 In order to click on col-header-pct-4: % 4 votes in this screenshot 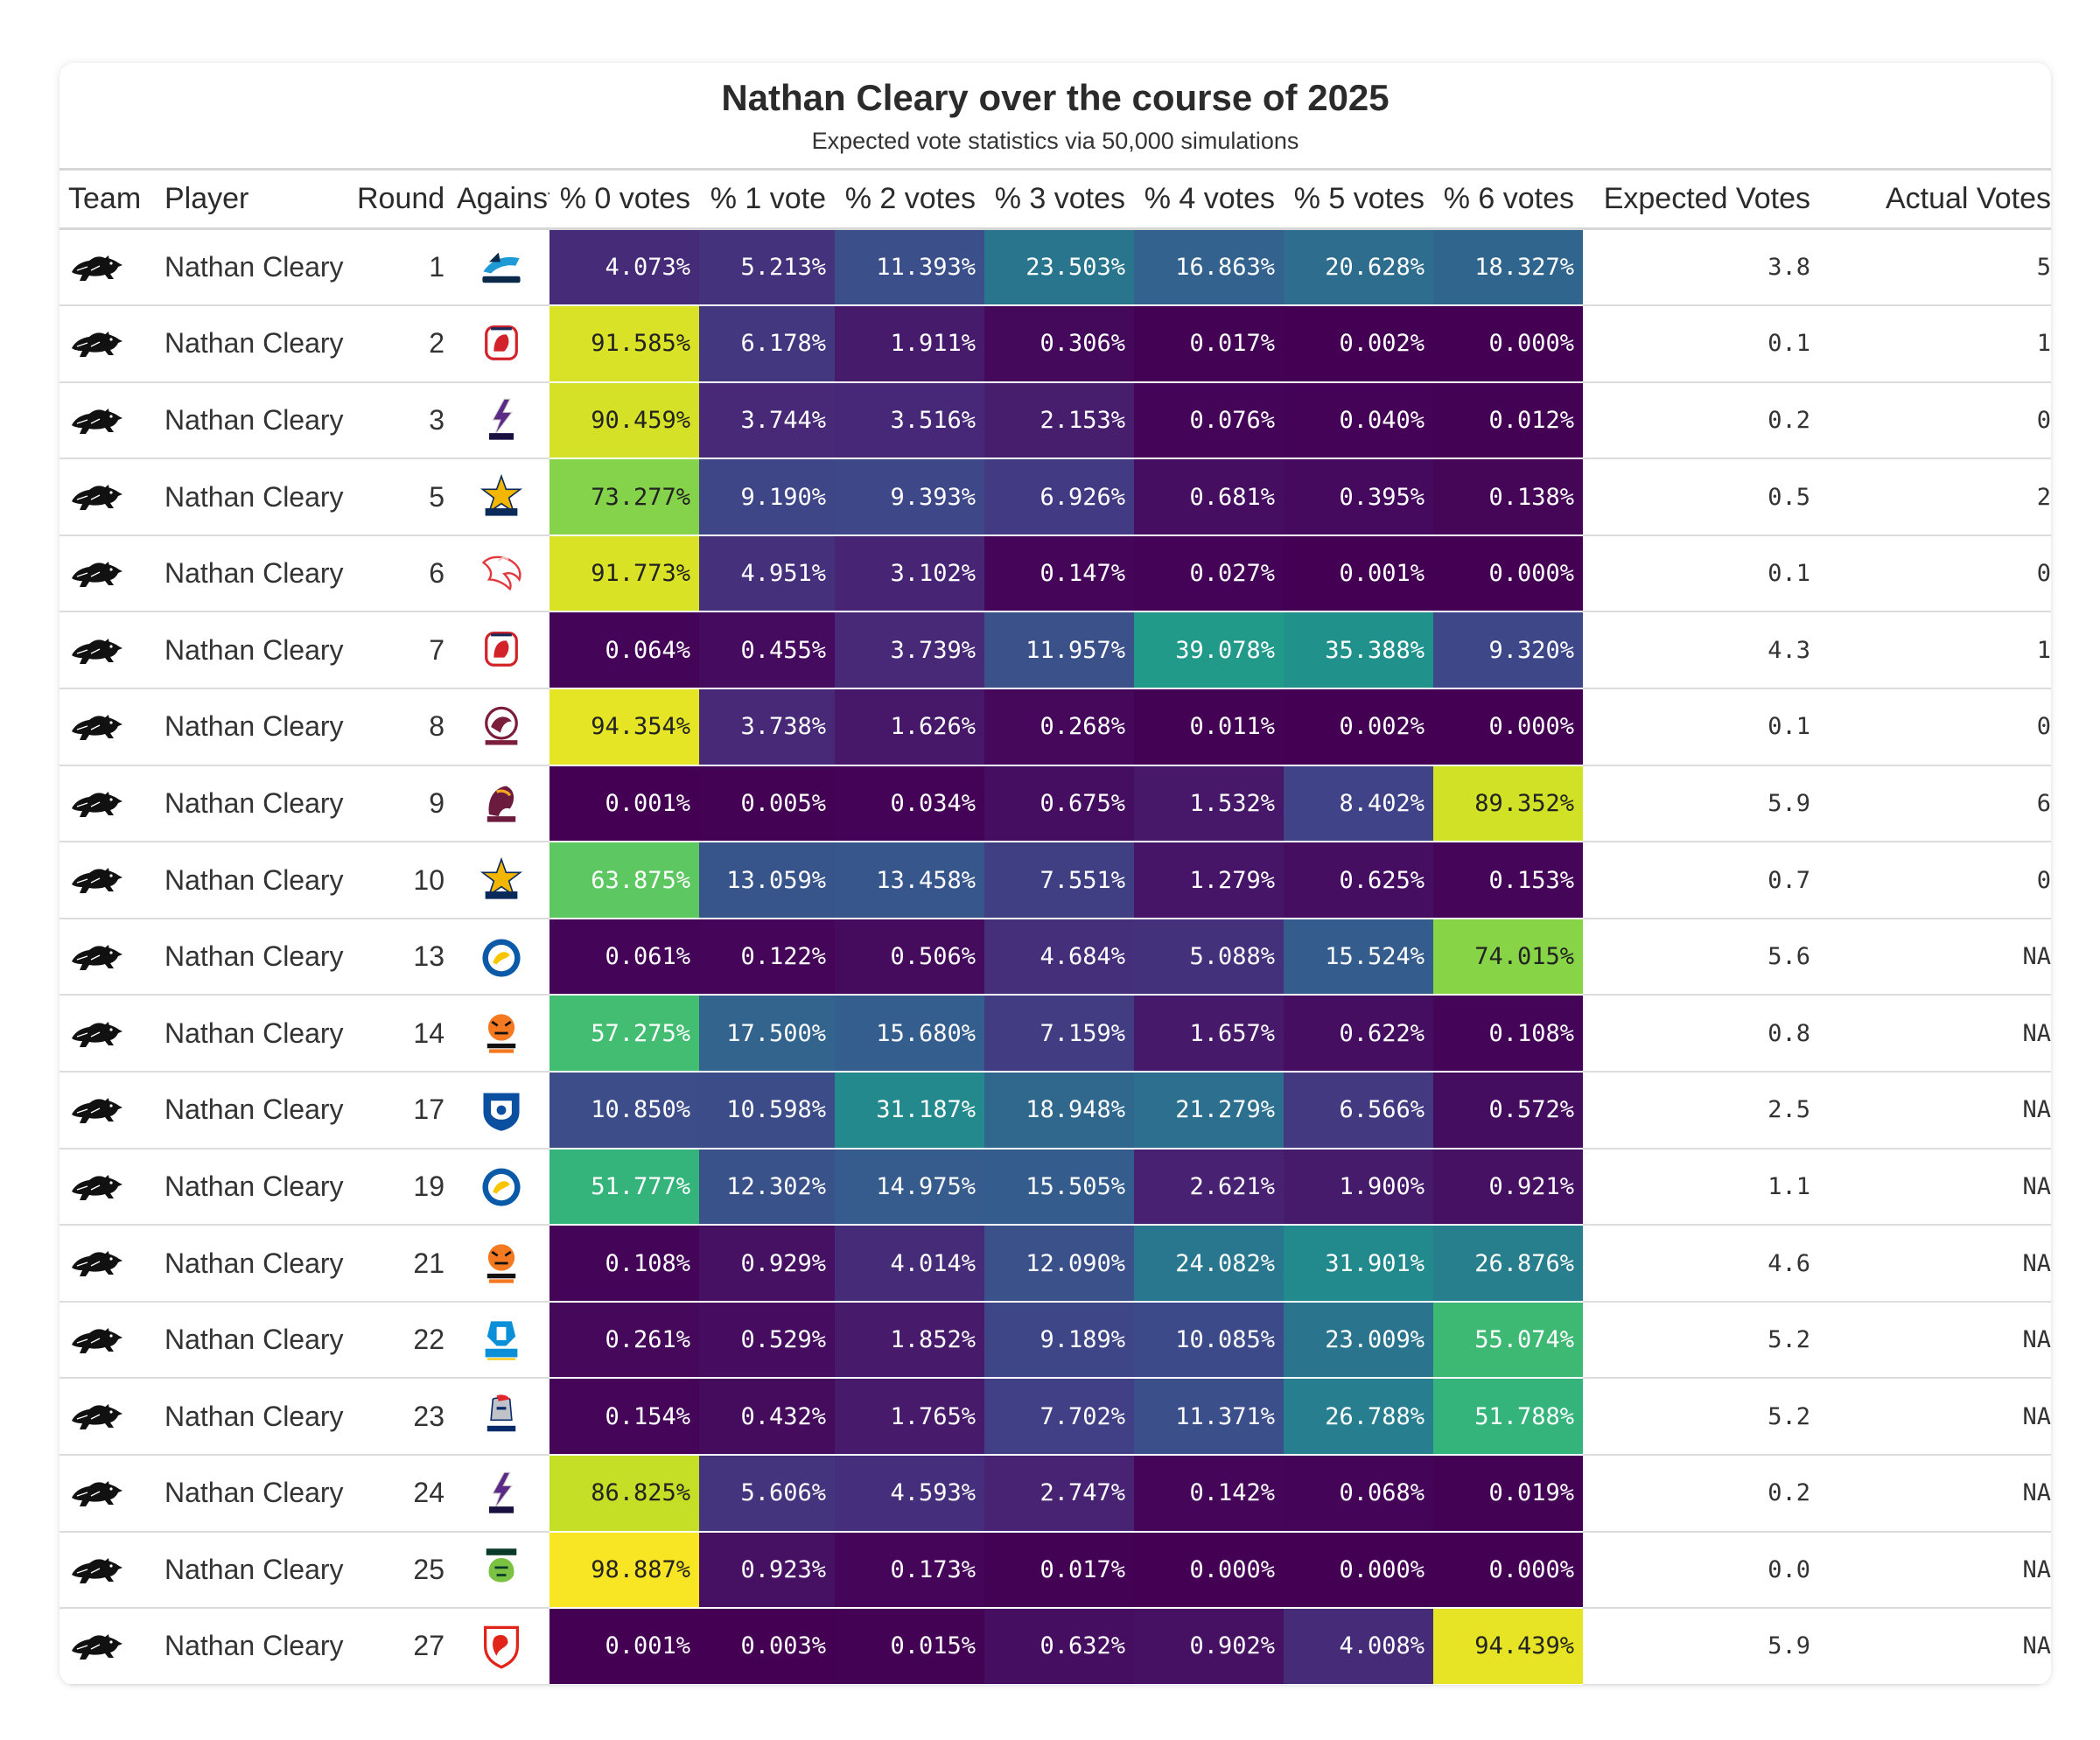, I will do `click(1209, 199)`.